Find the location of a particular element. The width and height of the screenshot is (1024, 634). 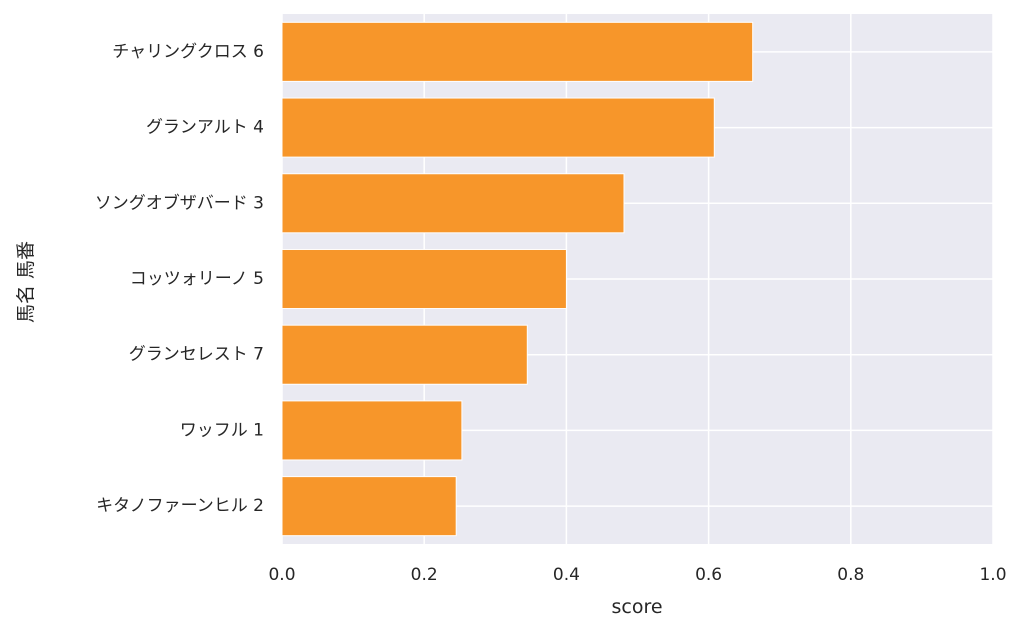

y-tick-label-6: キタノファーンヒル 2 is located at coordinates (180, 506).